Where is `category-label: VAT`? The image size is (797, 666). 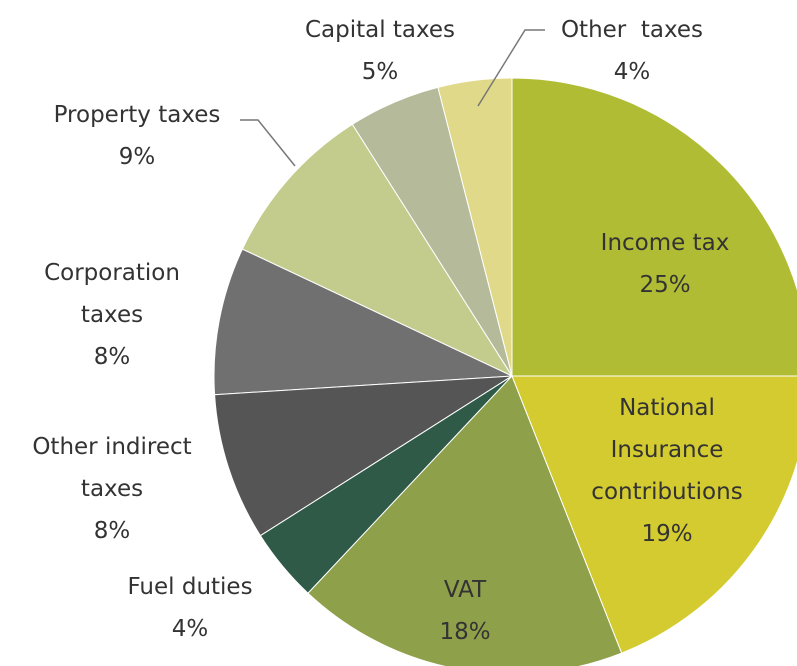
category-label: VAT is located at coordinates (465, 590).